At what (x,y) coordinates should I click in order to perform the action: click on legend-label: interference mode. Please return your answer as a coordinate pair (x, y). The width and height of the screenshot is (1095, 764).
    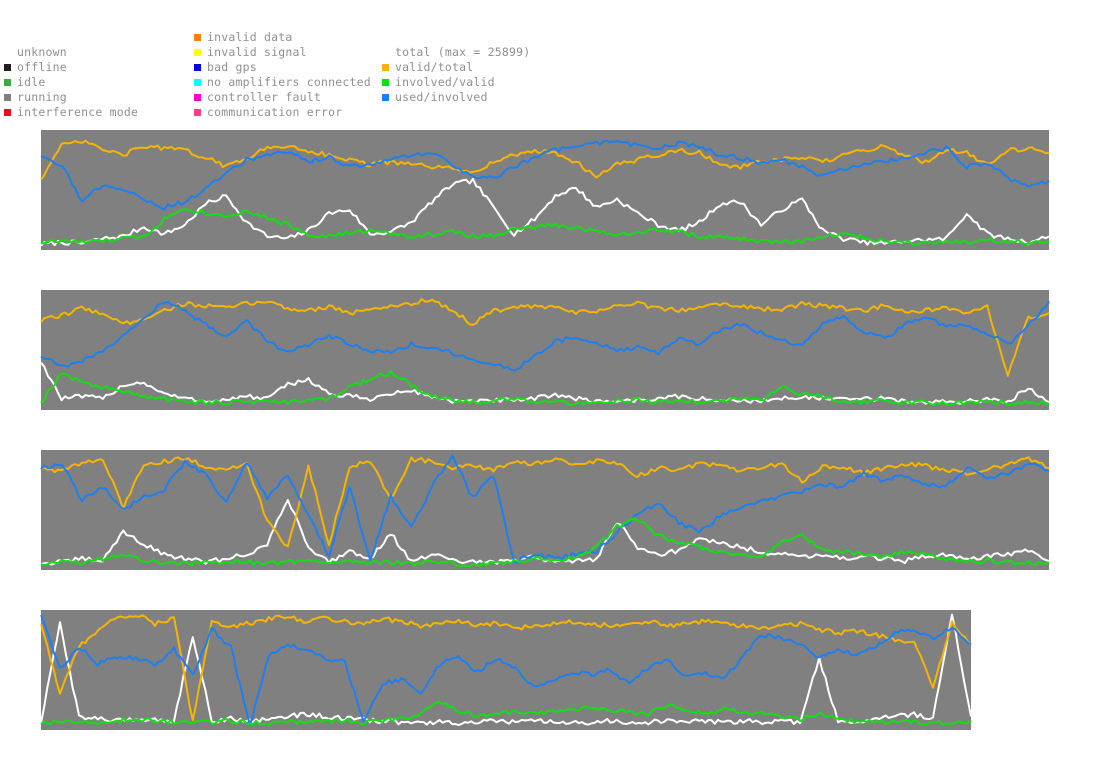
    Looking at the image, I should click on (78, 112).